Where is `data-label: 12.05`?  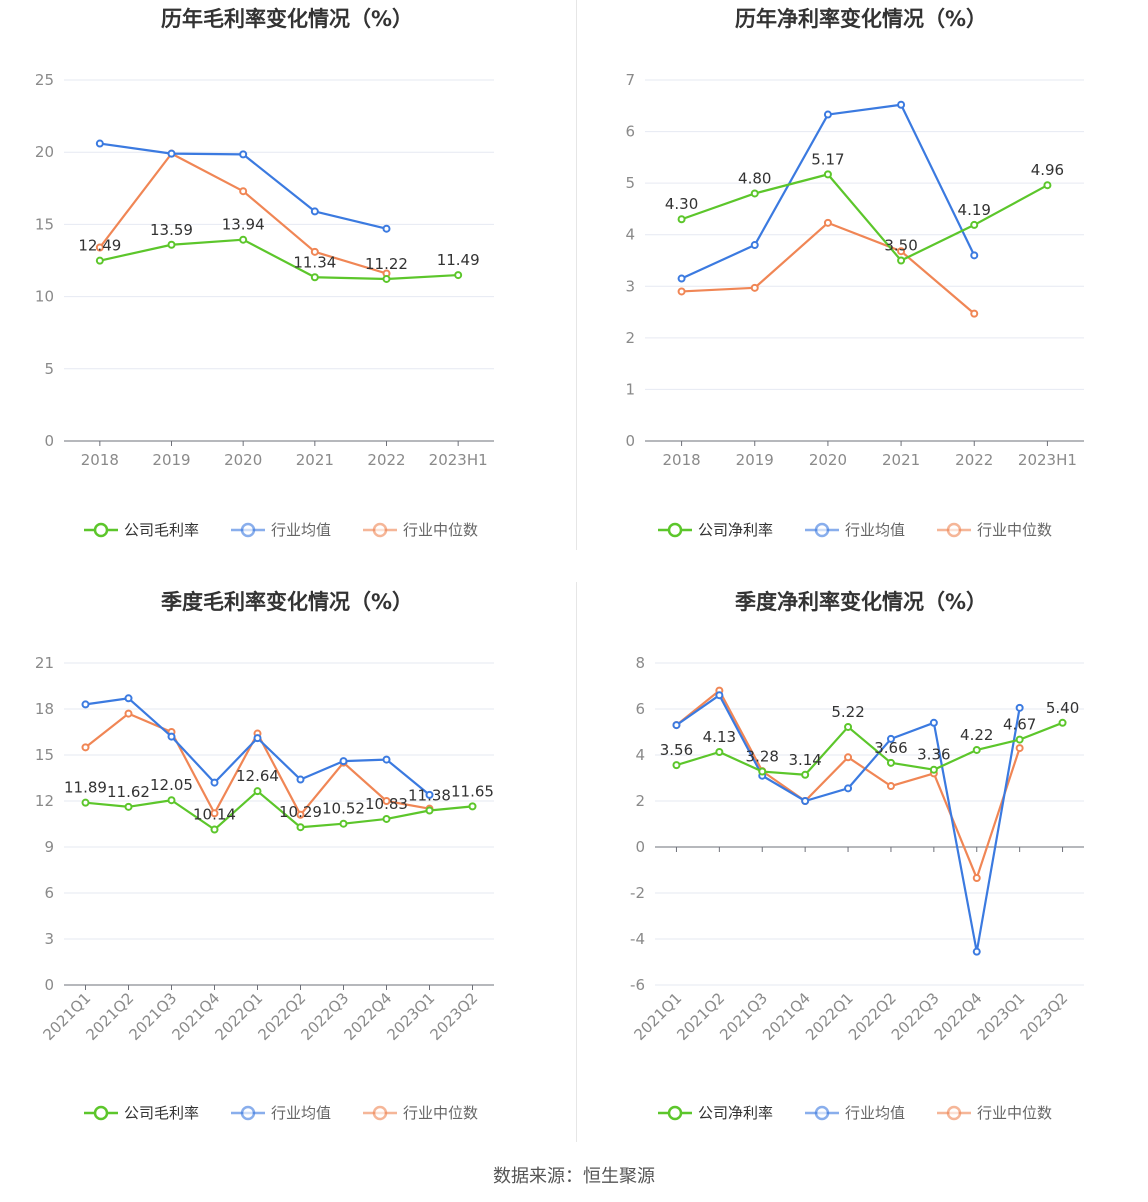 data-label: 12.05 is located at coordinates (171, 785).